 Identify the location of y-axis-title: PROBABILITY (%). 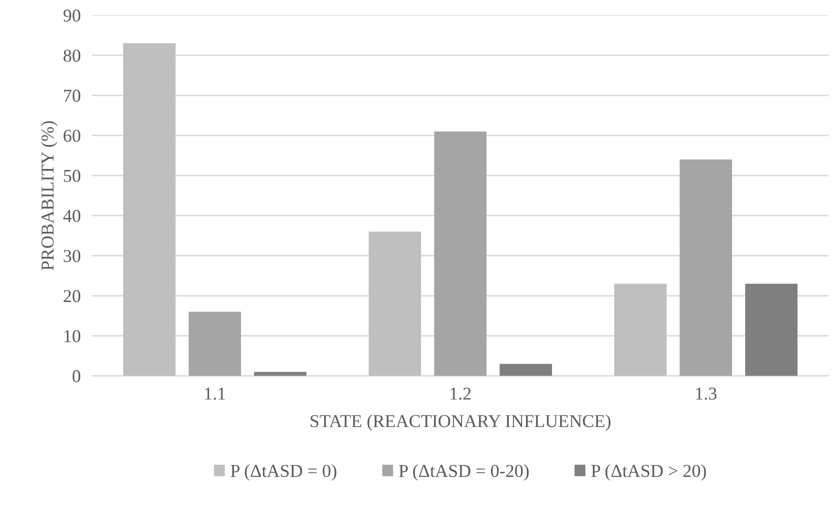
(49, 195).